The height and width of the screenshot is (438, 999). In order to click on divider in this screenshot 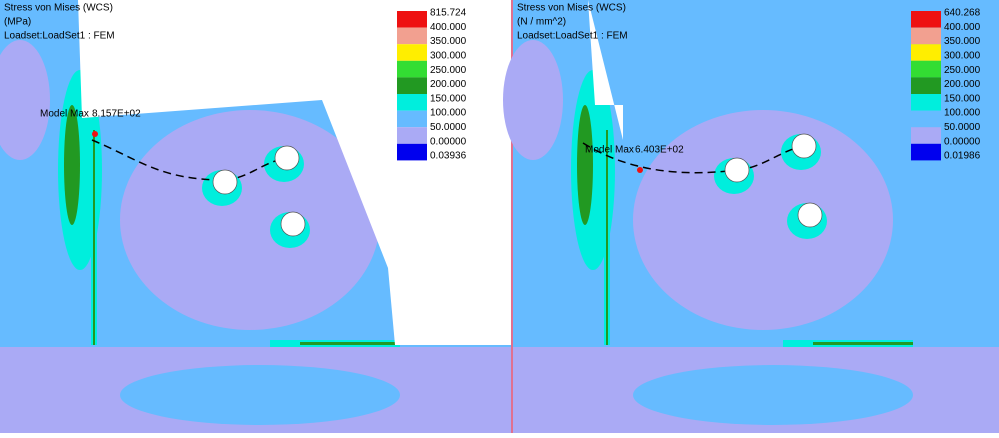, I will do `click(512, 216)`.